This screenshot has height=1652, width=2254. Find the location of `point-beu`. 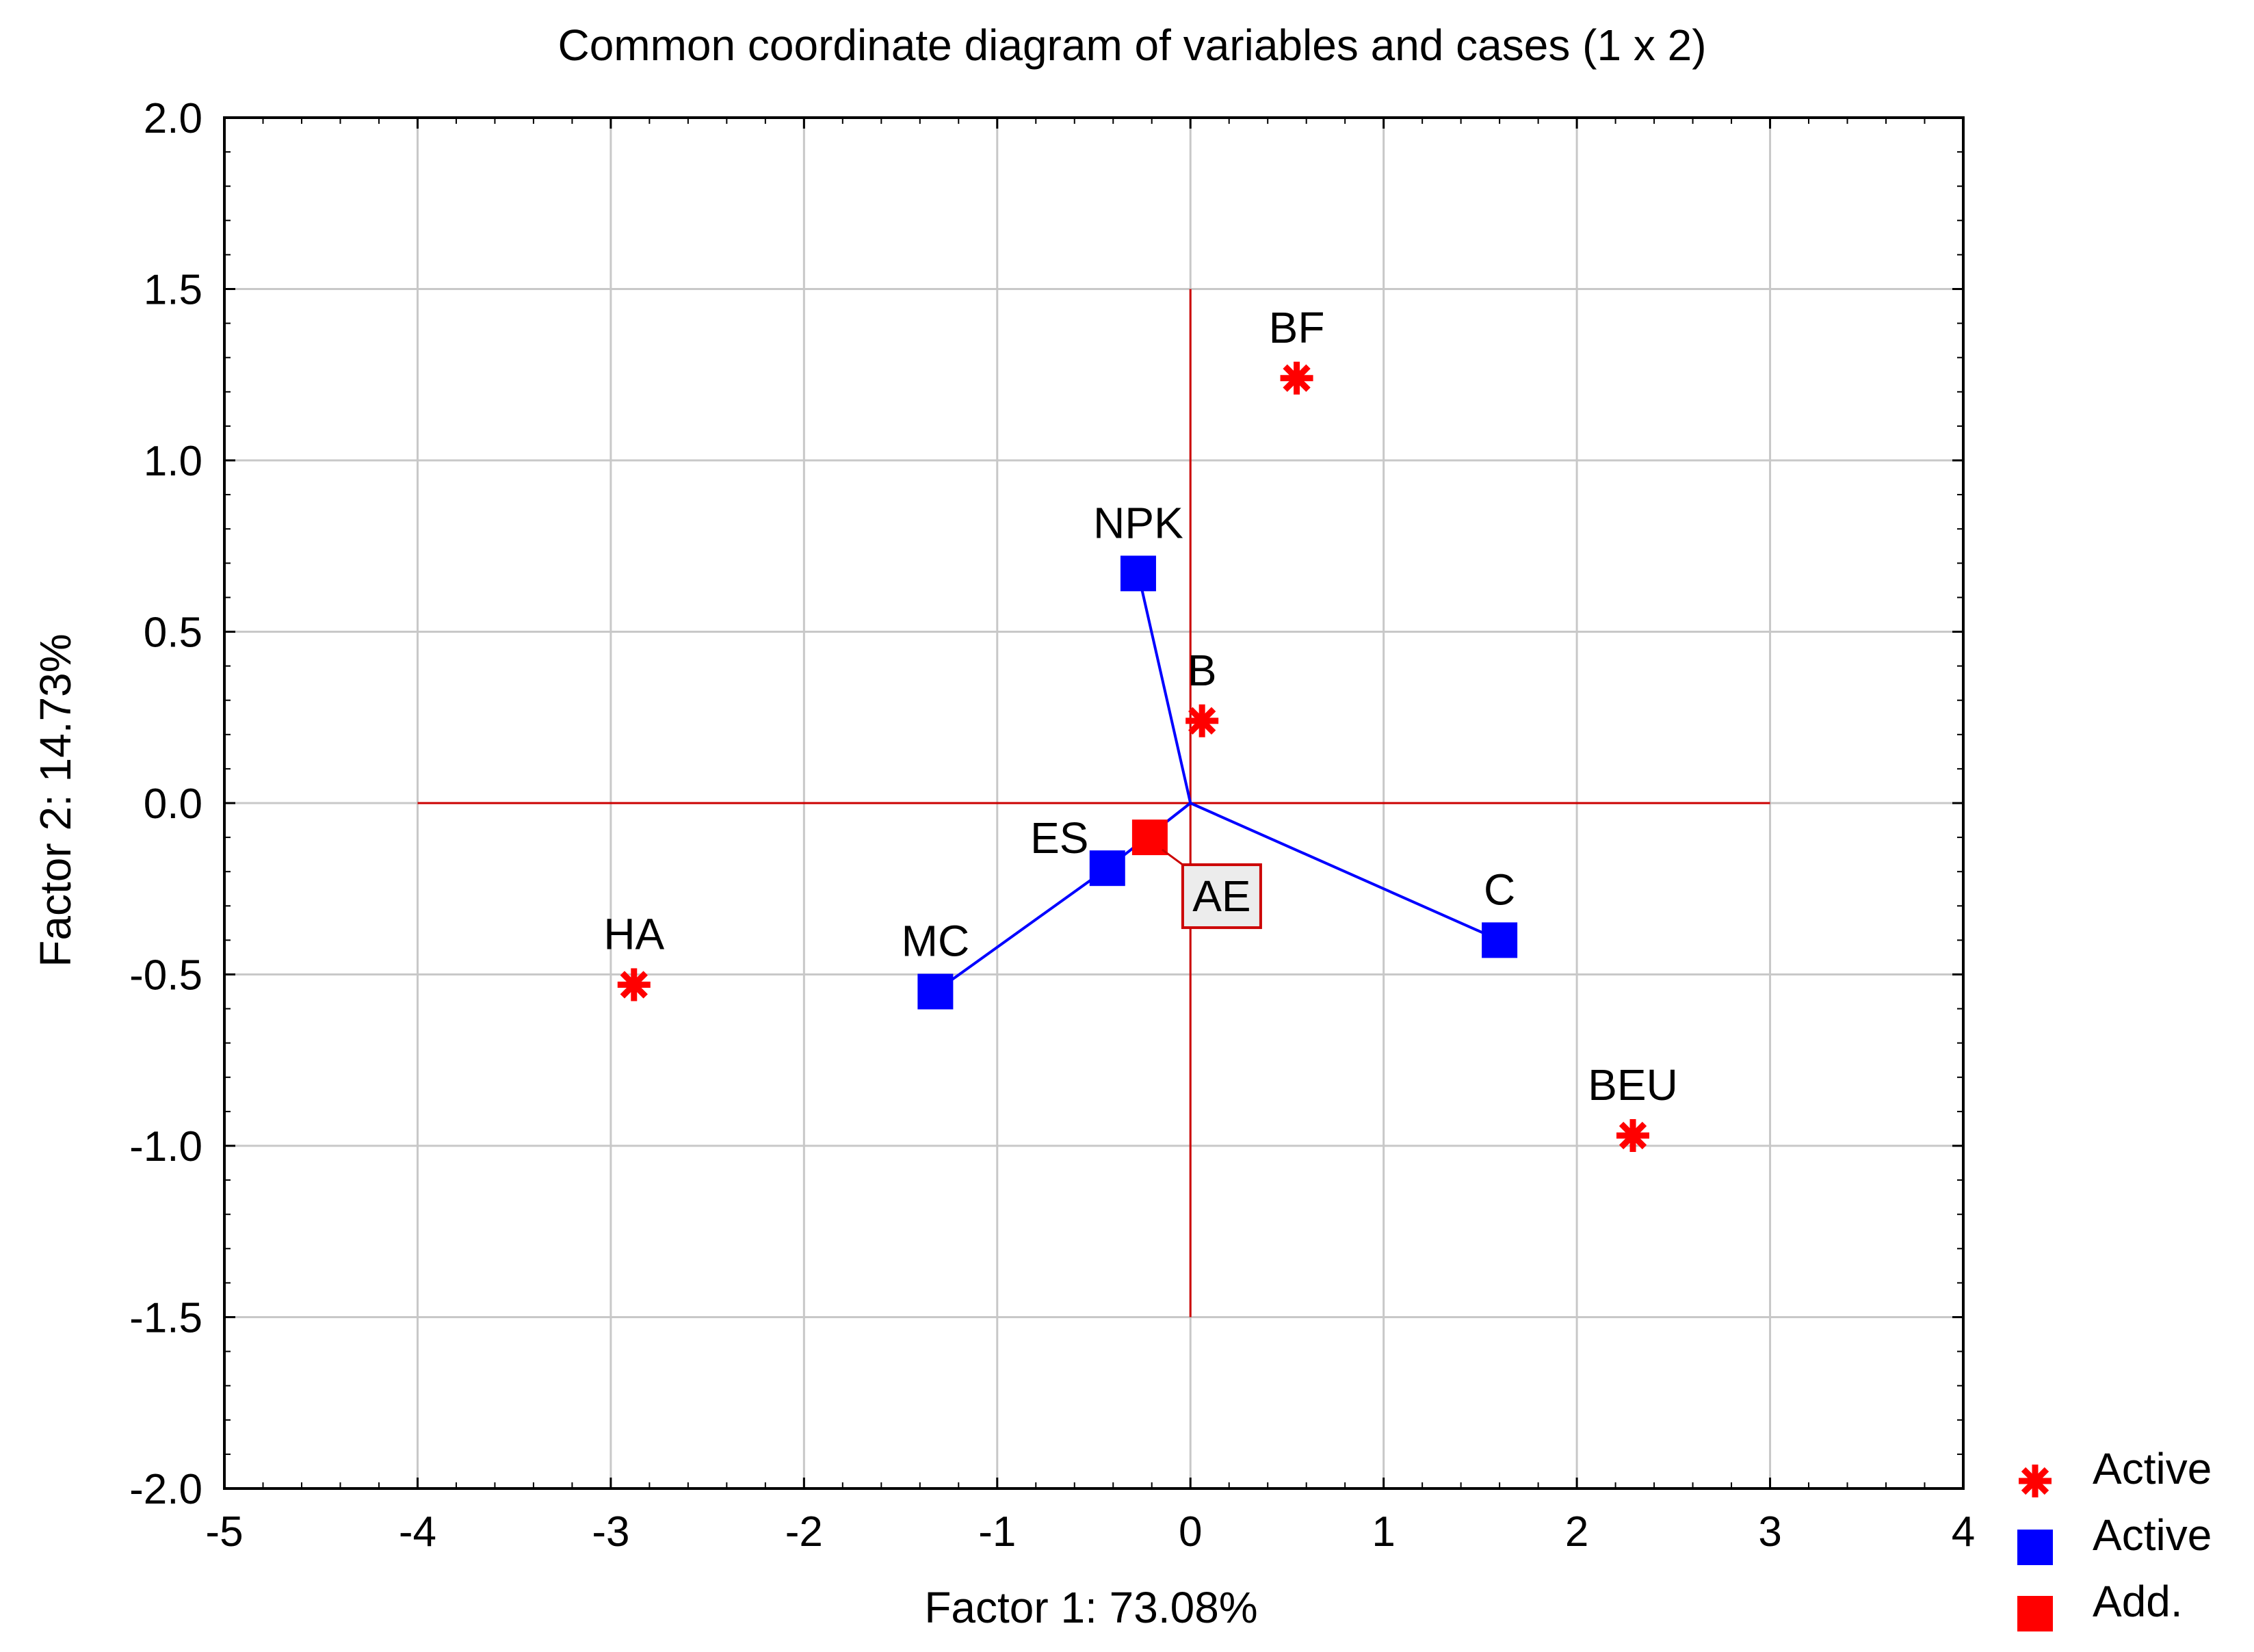

point-beu is located at coordinates (1633, 1135).